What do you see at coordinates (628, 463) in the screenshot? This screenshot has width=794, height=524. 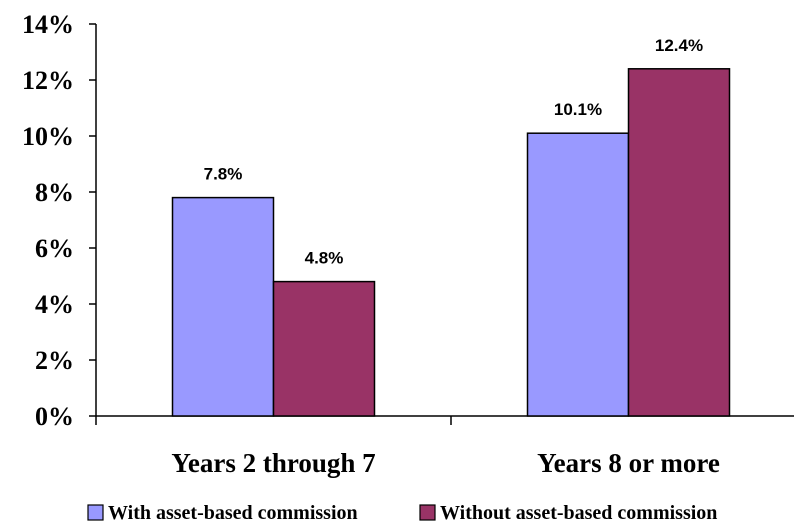 I see `x-category-label: Years 8 or more` at bounding box center [628, 463].